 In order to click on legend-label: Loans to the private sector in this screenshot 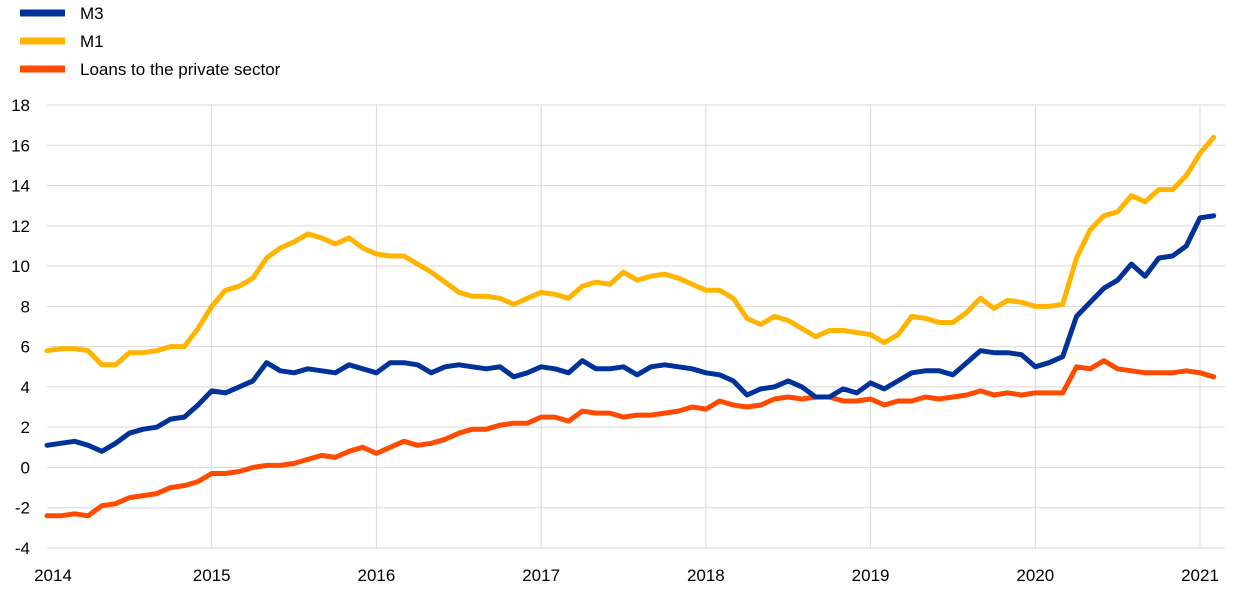, I will do `click(180, 69)`.